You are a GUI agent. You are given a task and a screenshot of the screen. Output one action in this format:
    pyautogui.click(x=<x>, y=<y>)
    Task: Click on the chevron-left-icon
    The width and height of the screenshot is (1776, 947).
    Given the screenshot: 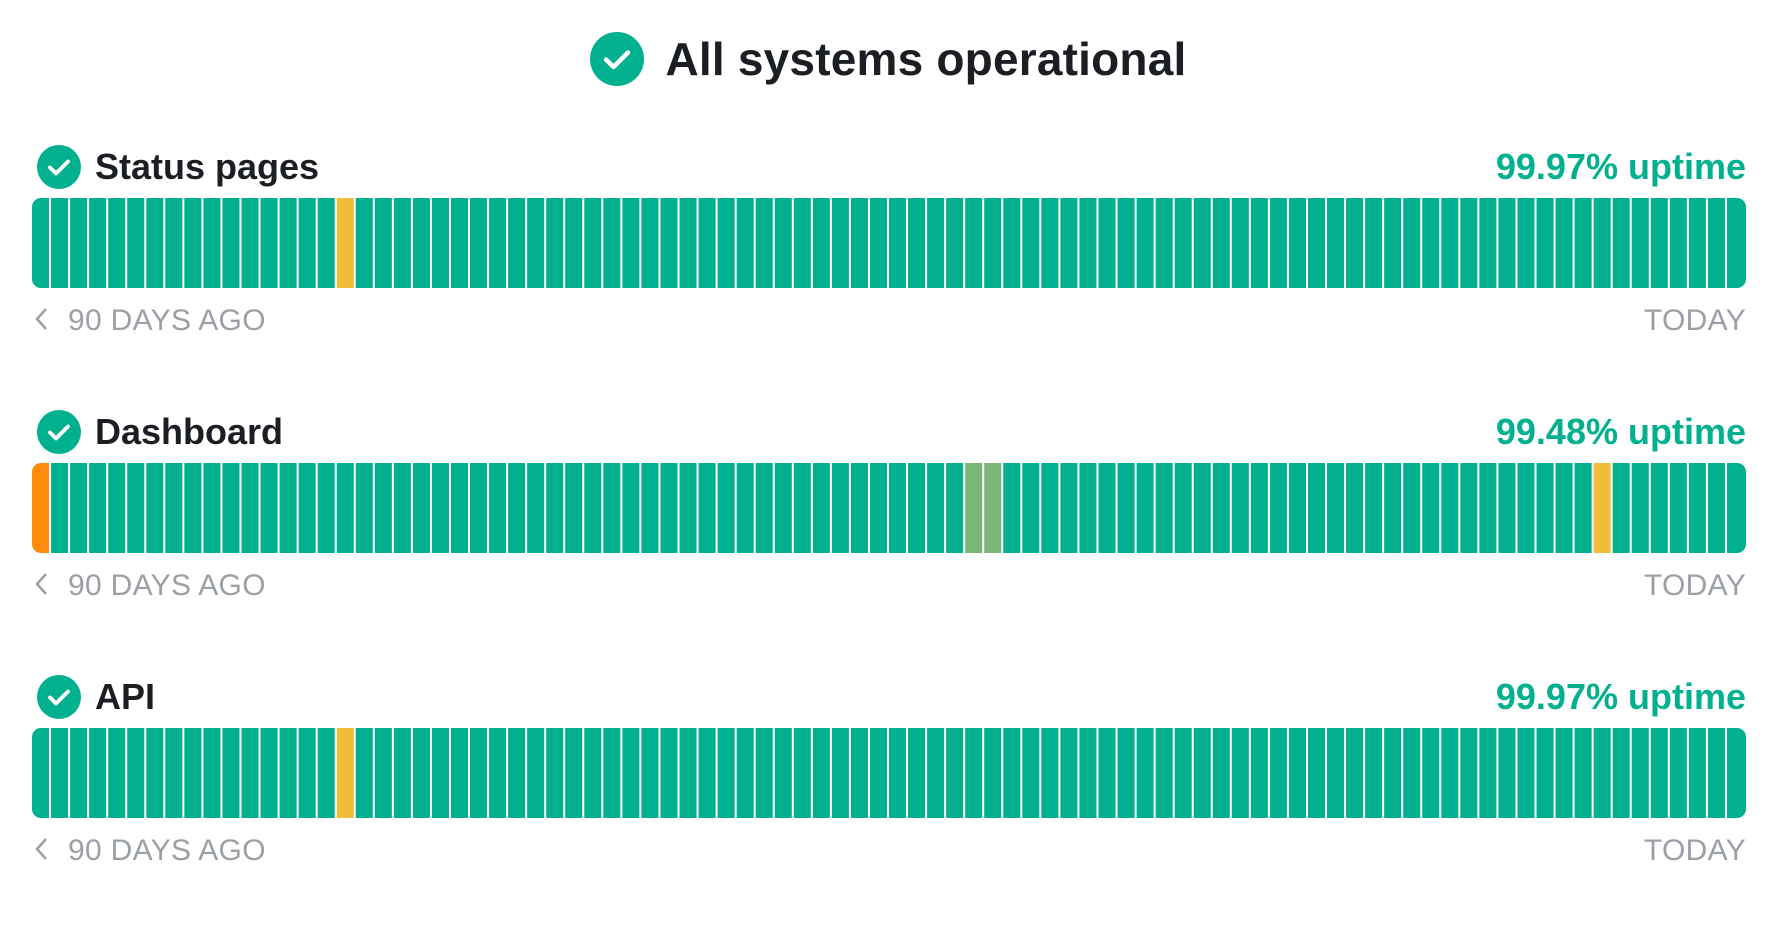 What is the action you would take?
    pyautogui.click(x=43, y=584)
    